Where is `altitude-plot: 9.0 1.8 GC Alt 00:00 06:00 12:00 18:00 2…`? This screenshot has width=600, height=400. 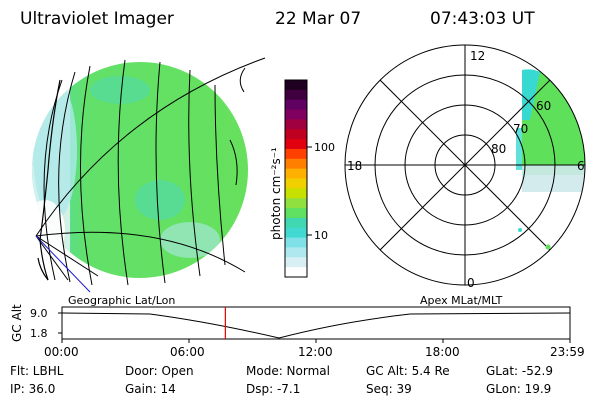 altitude-plot: 9.0 1.8 GC Alt 00:00 06:00 12:00 18:00 2… is located at coordinates (297, 331).